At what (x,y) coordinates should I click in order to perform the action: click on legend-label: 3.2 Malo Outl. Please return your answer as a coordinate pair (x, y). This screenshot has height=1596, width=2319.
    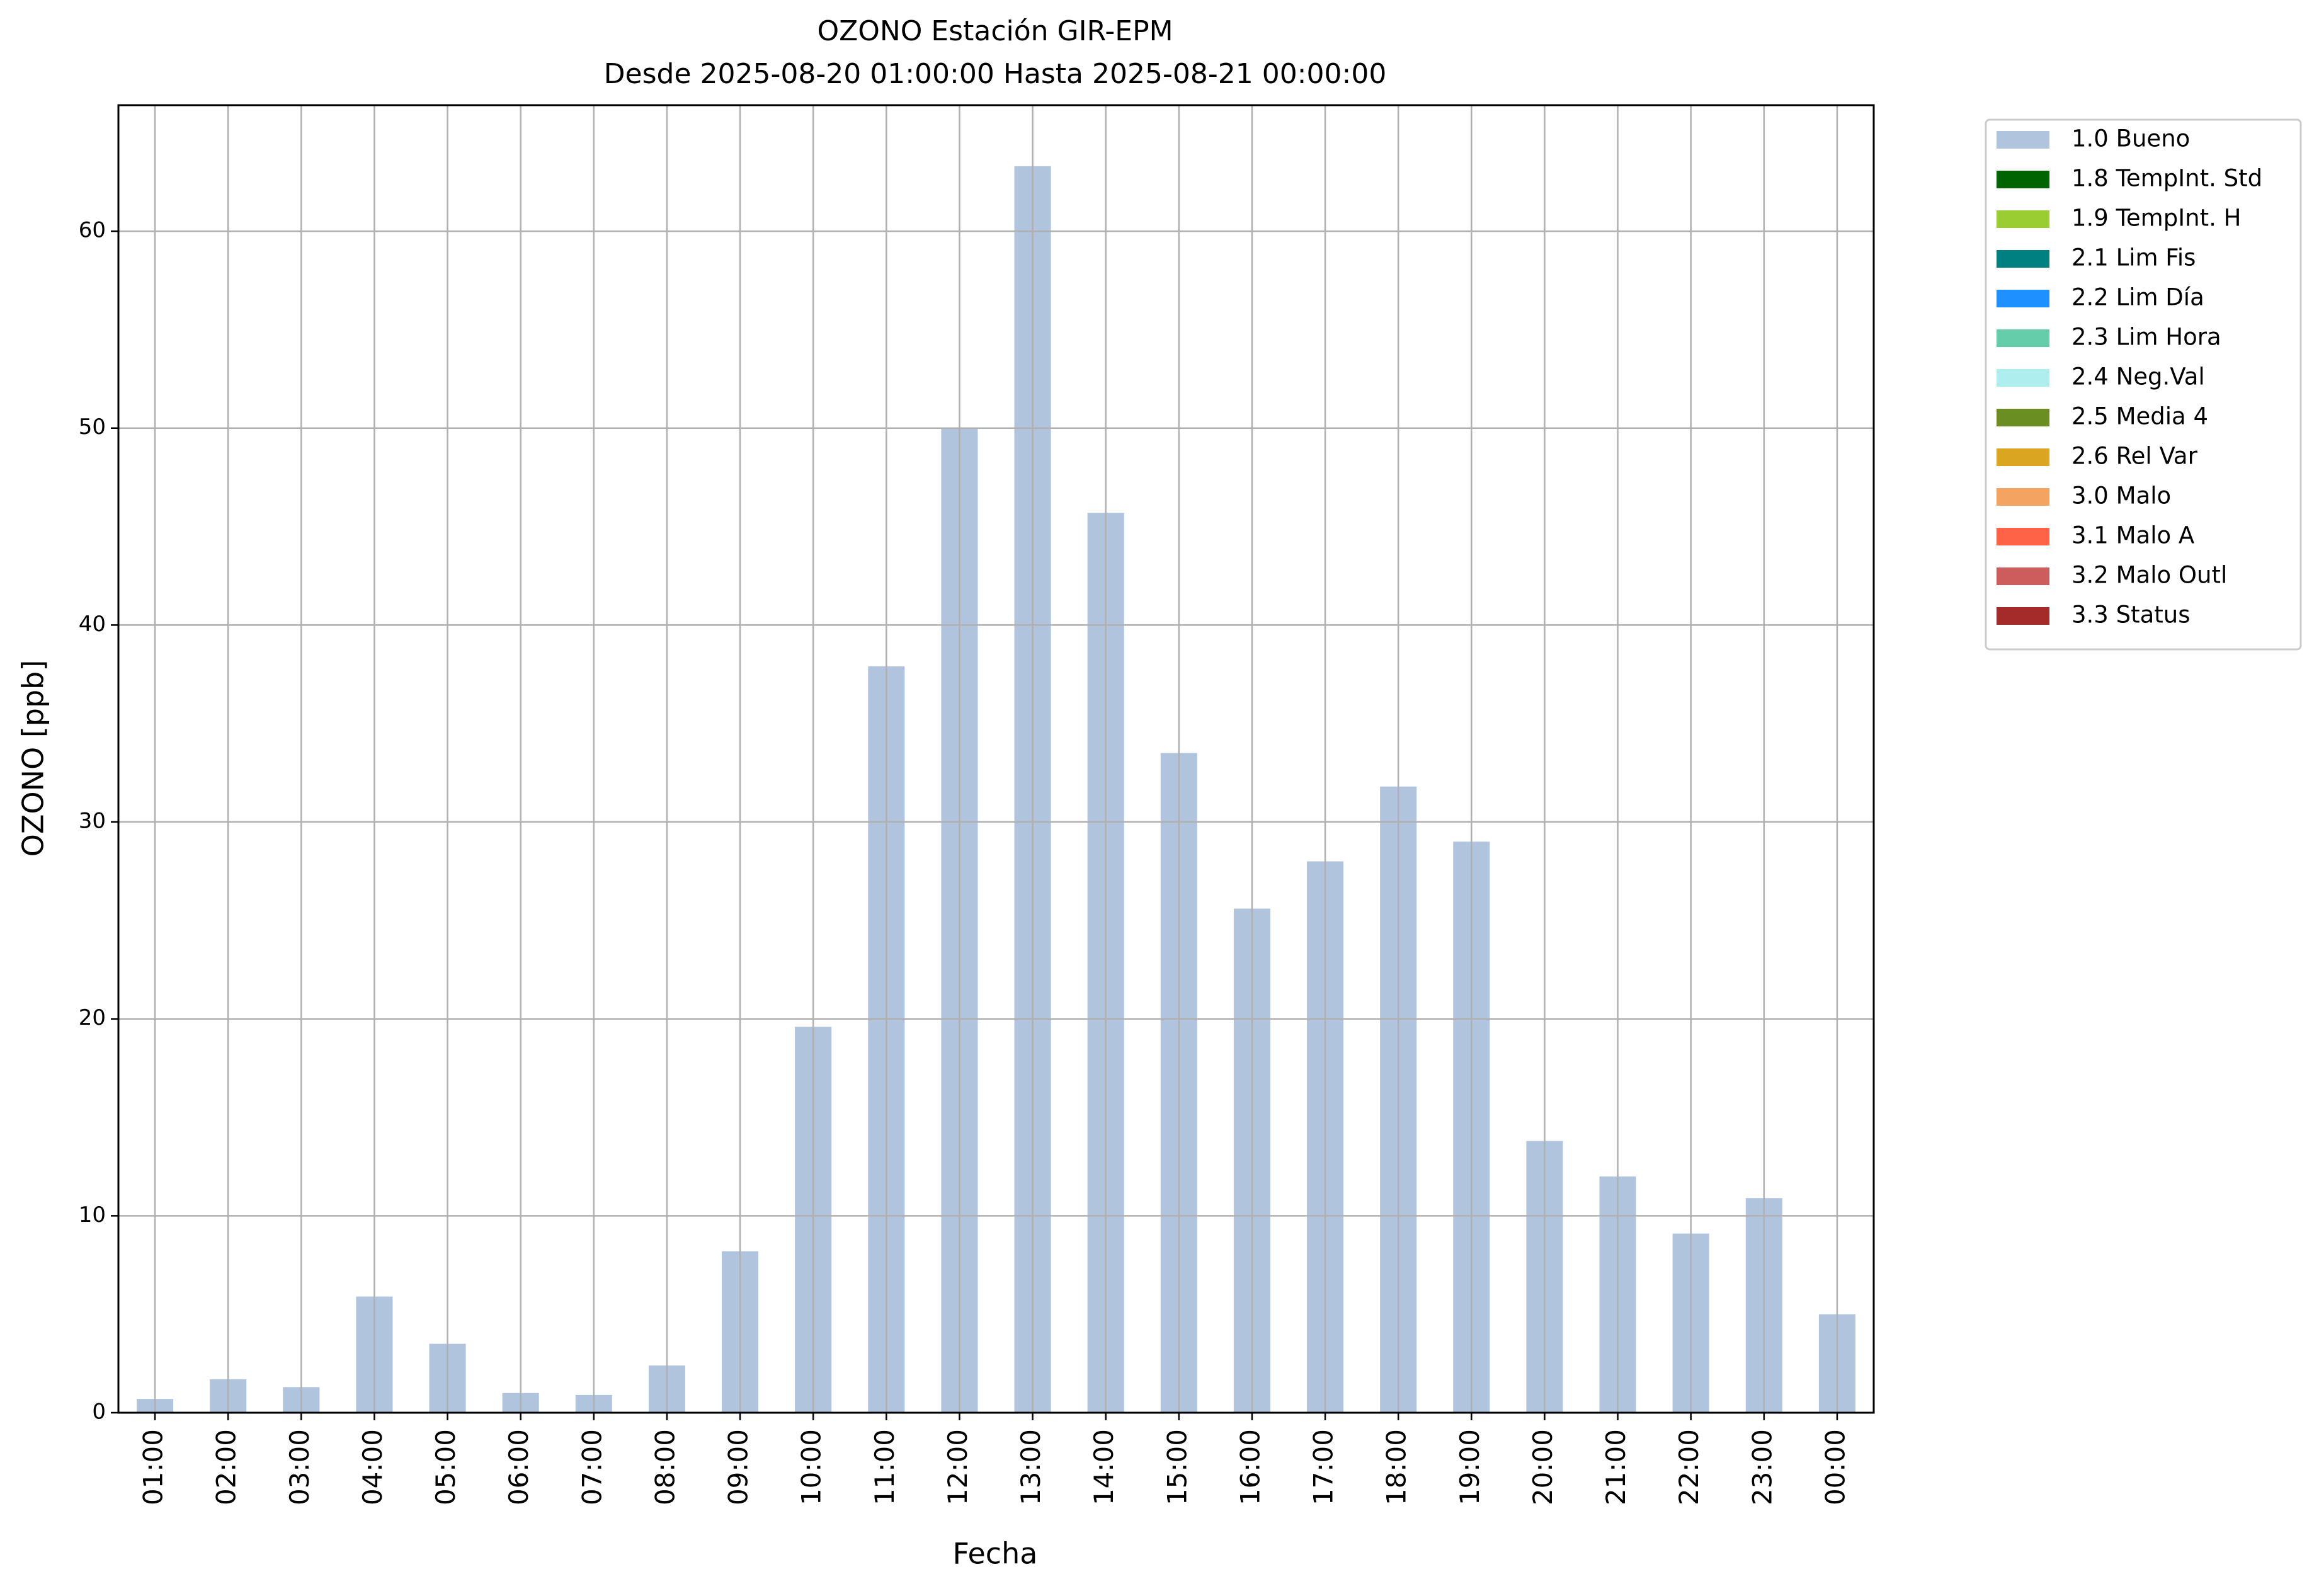
    Looking at the image, I should click on (2149, 575).